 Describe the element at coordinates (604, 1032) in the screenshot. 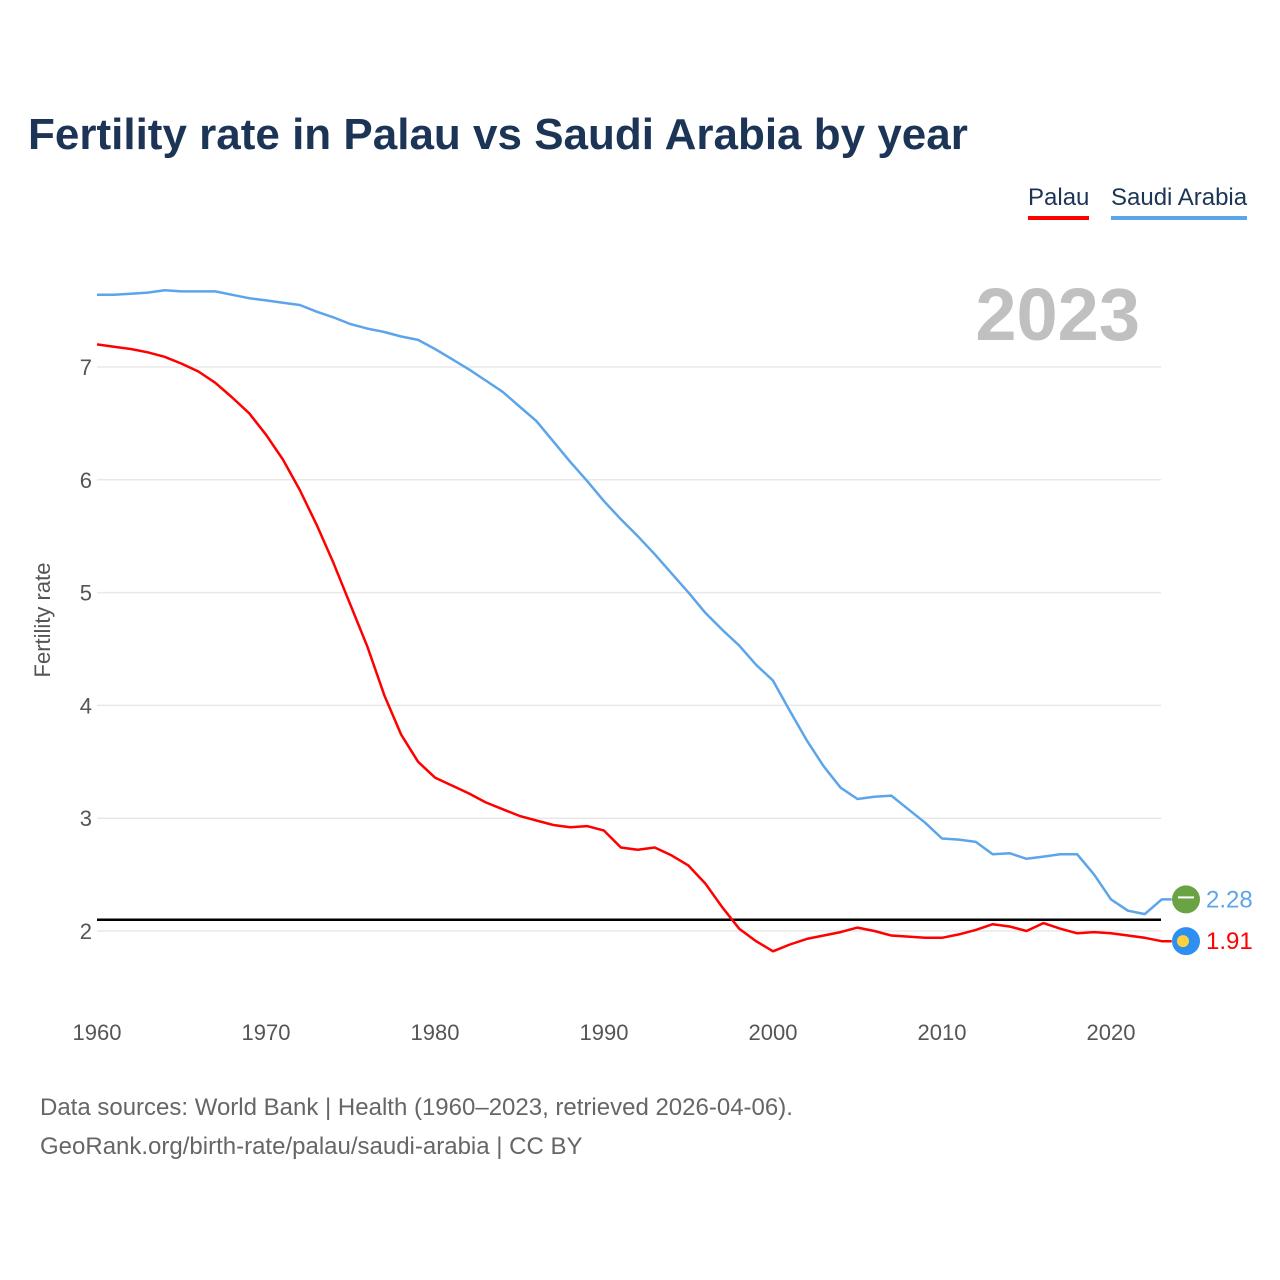

I see `x-tick-label: 1990` at that location.